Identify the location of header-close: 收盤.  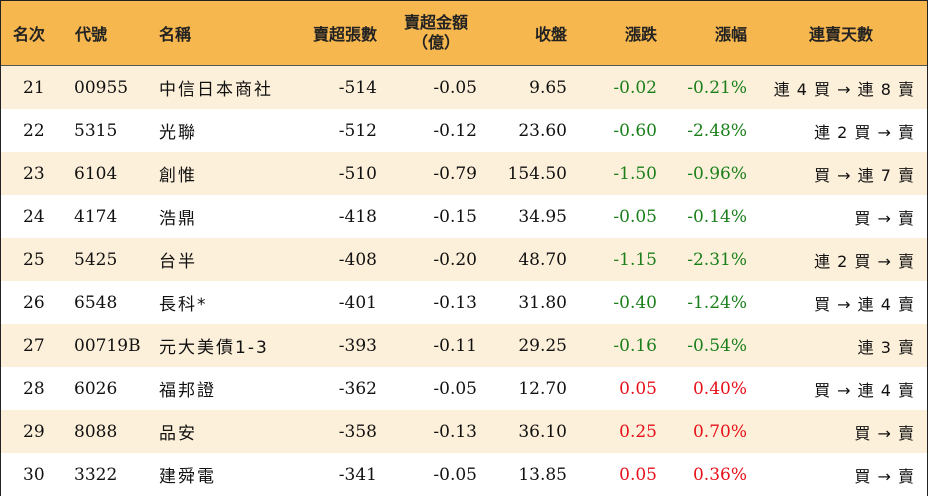
(550, 34).